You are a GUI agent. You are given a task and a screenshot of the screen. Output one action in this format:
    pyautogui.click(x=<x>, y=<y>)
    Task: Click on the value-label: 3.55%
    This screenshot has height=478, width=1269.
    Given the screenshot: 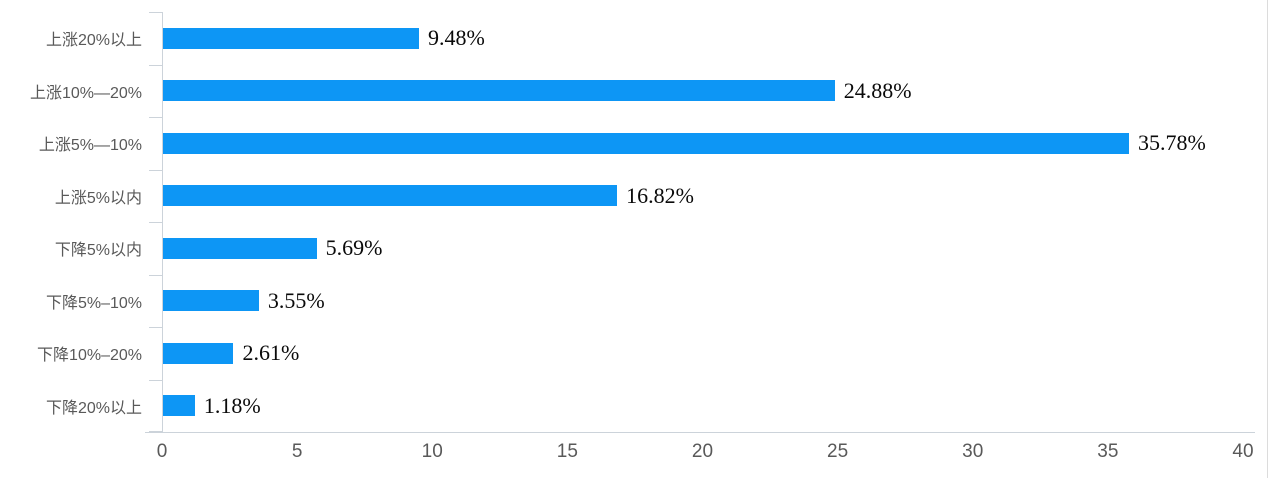 What is the action you would take?
    pyautogui.click(x=296, y=300)
    